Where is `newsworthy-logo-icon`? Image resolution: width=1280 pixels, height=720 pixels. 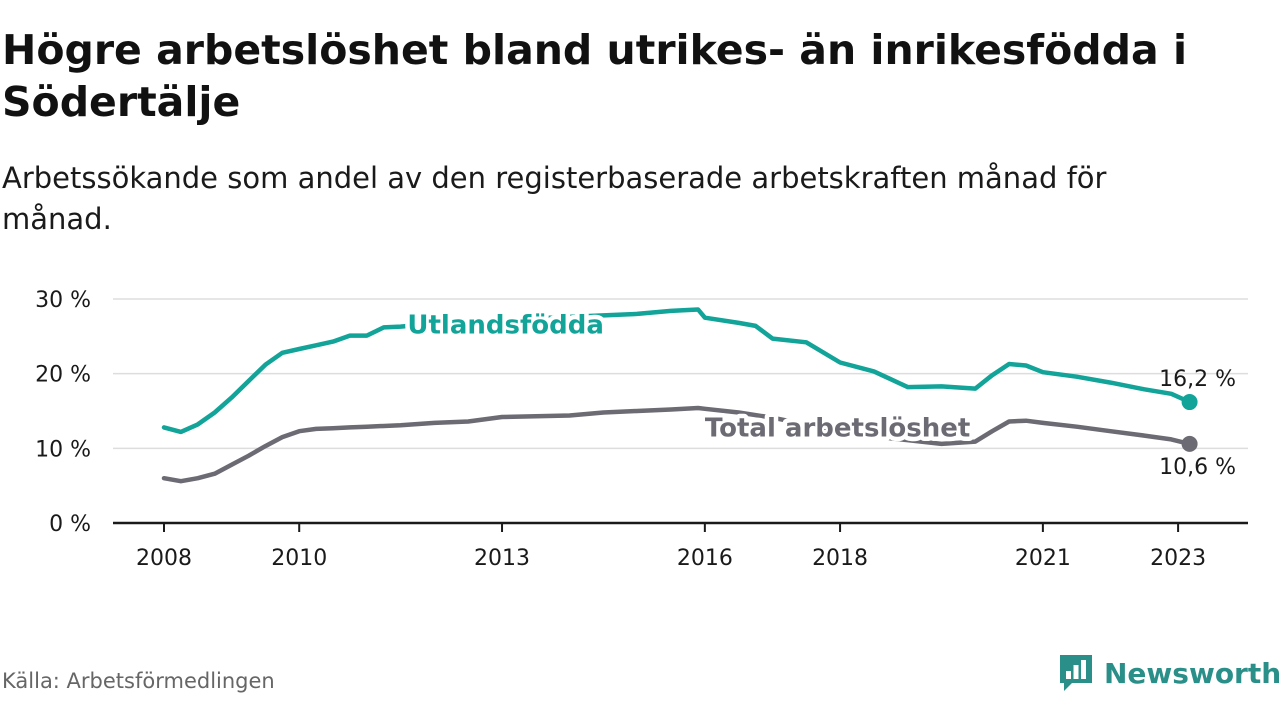
newsworthy-logo-icon is located at coordinates (1076, 673).